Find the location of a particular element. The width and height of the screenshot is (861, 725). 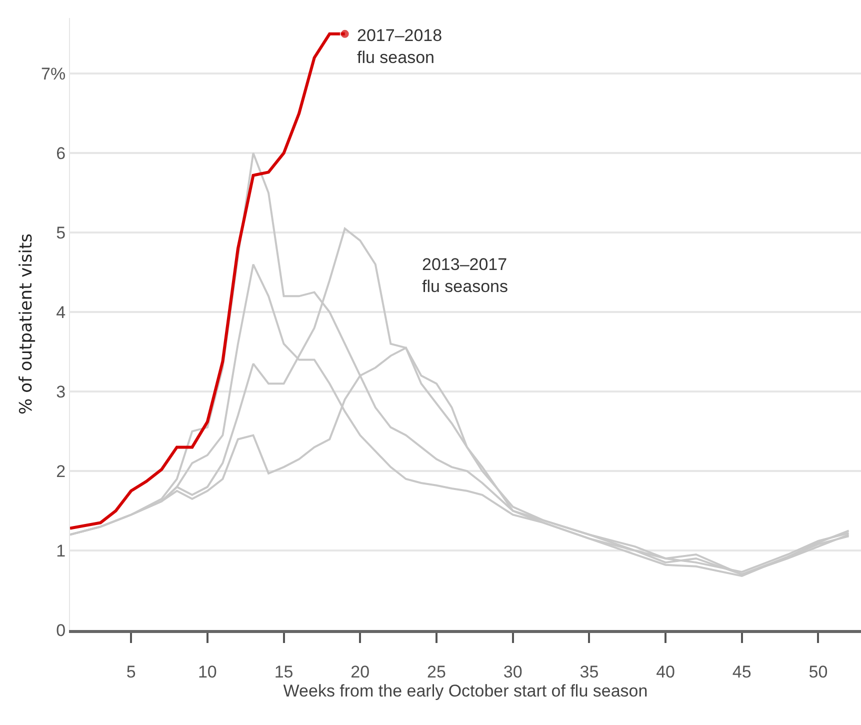

y-tick-label: 1 is located at coordinates (61, 550).